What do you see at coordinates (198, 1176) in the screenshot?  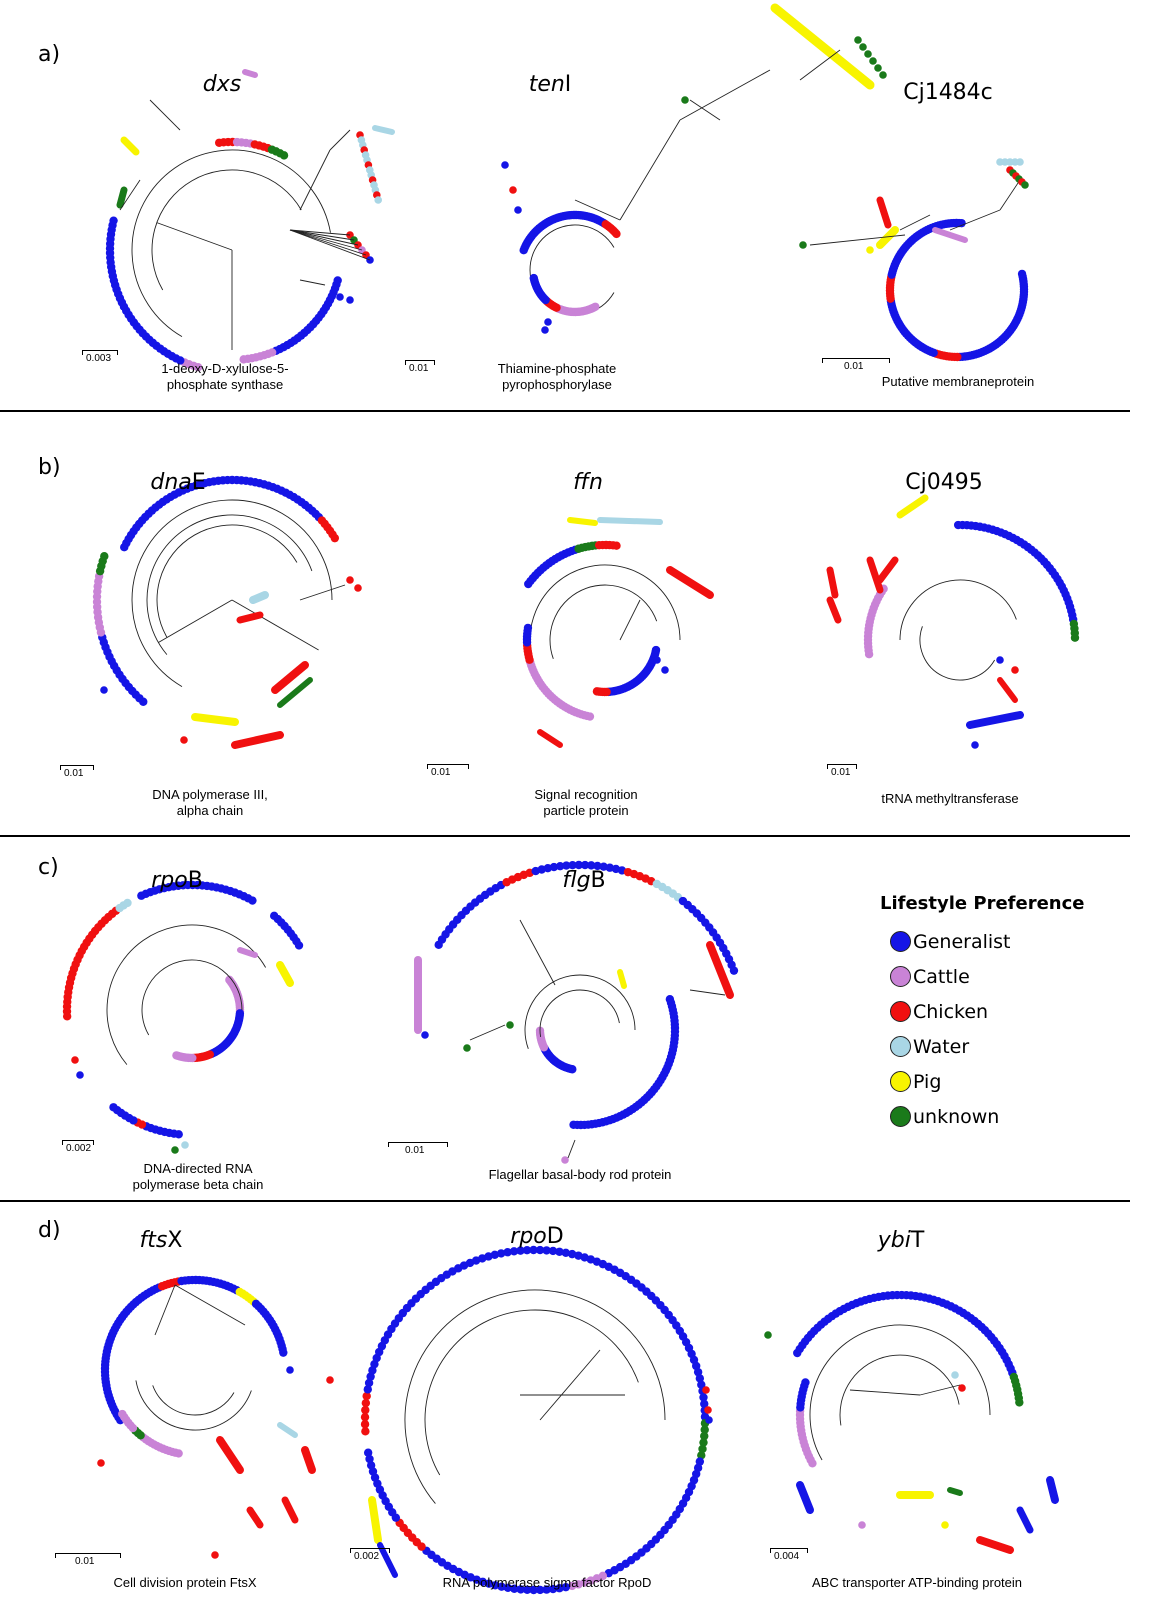 I see `caption-rpoB: DNA-directed RNA polymerase beta chain` at bounding box center [198, 1176].